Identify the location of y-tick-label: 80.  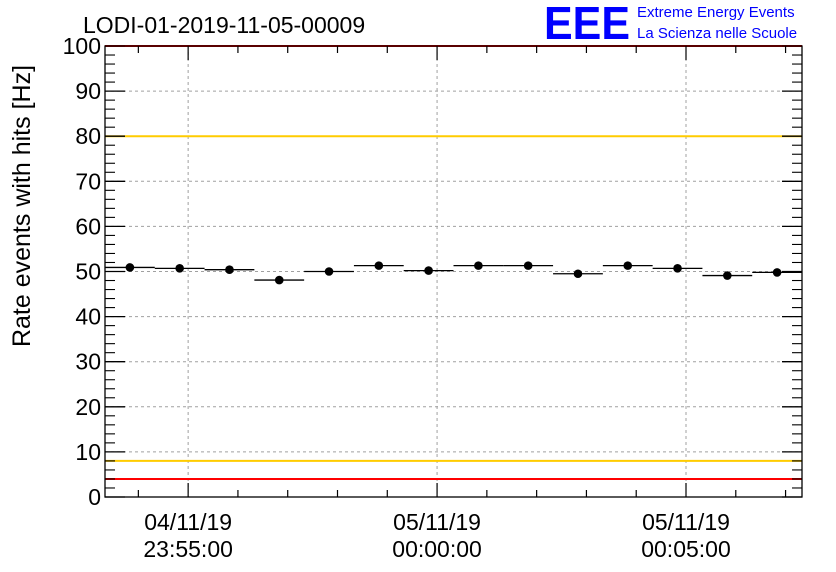
(88, 136).